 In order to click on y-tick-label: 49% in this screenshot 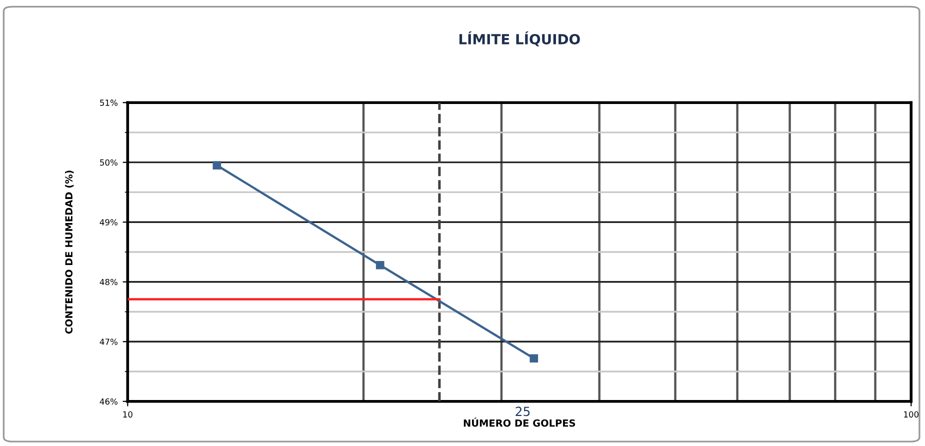, I will do `click(109, 222)`.